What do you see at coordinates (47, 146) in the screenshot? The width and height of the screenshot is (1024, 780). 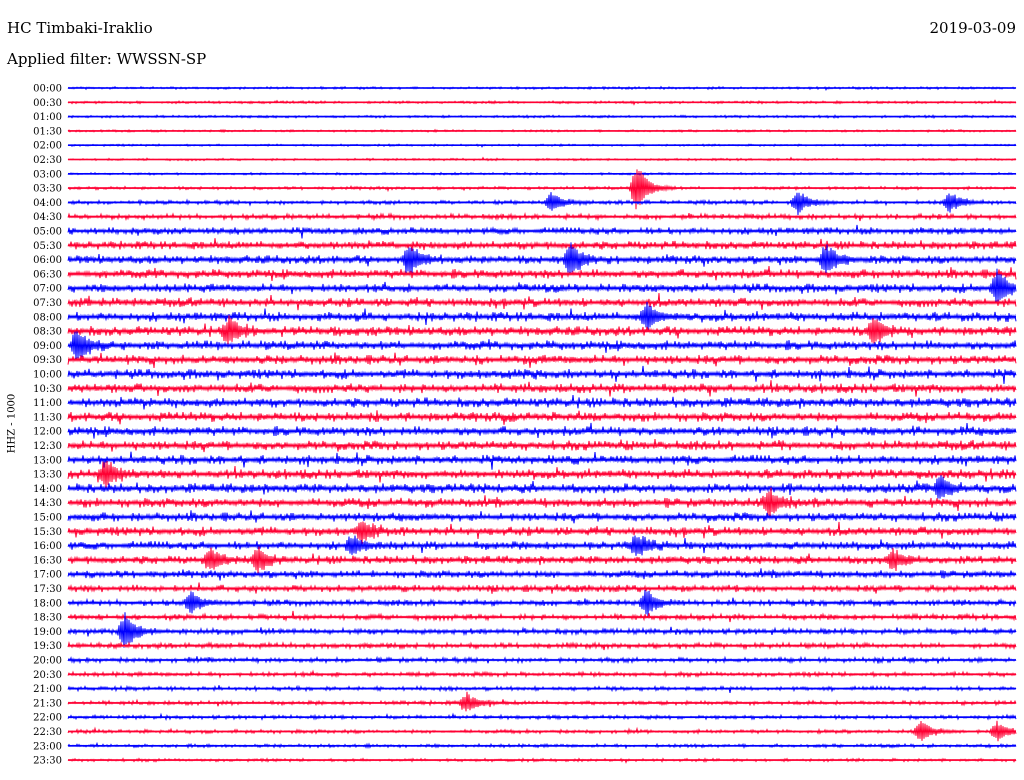 I see `time-label-0200: 02:00` at bounding box center [47, 146].